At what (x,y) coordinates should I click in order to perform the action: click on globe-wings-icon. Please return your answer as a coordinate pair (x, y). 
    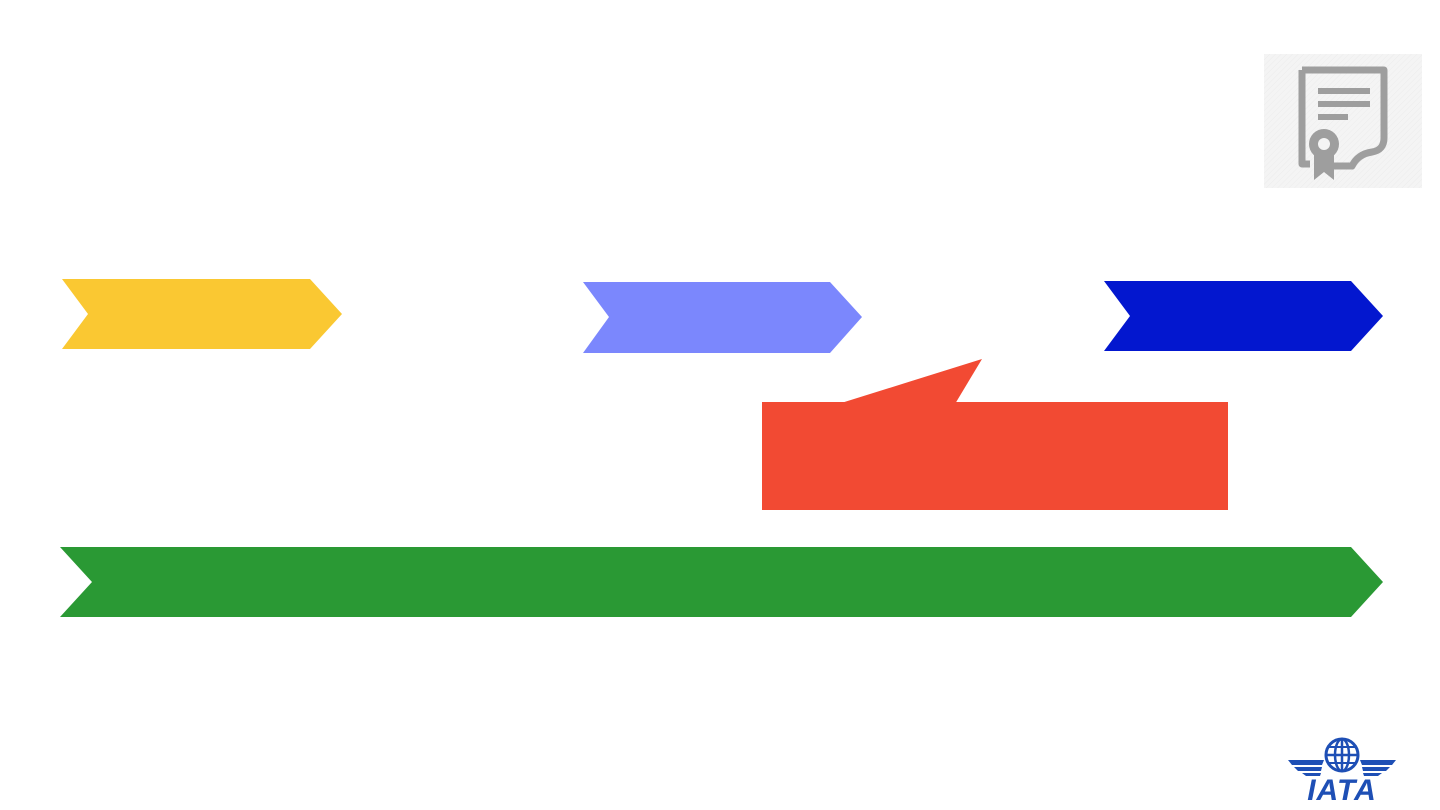
    Looking at the image, I should click on (1342, 756).